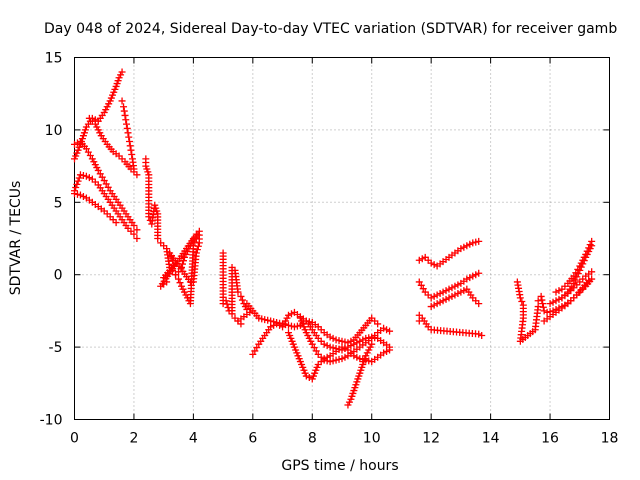 This screenshot has height=480, width=640. I want to click on x-tick-label: 18, so click(610, 439).